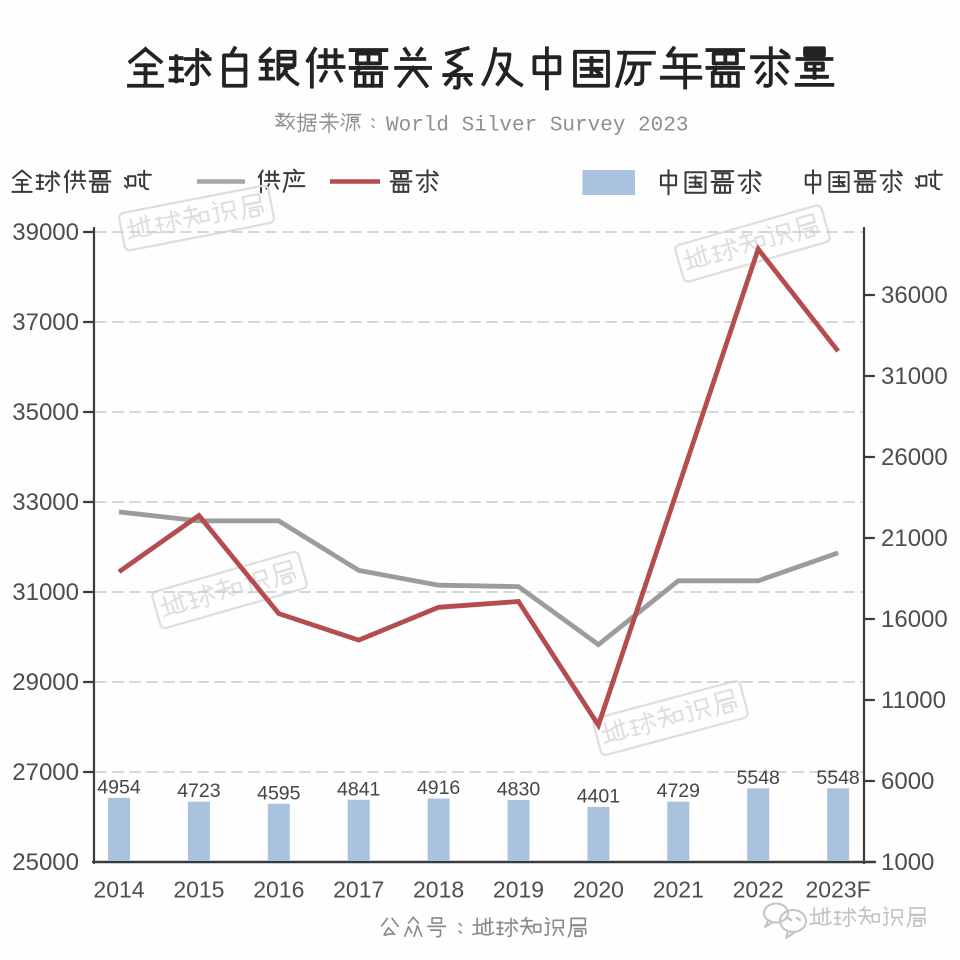 Image resolution: width=960 pixels, height=960 pixels. I want to click on svg-text: 21000, so click(914, 538).